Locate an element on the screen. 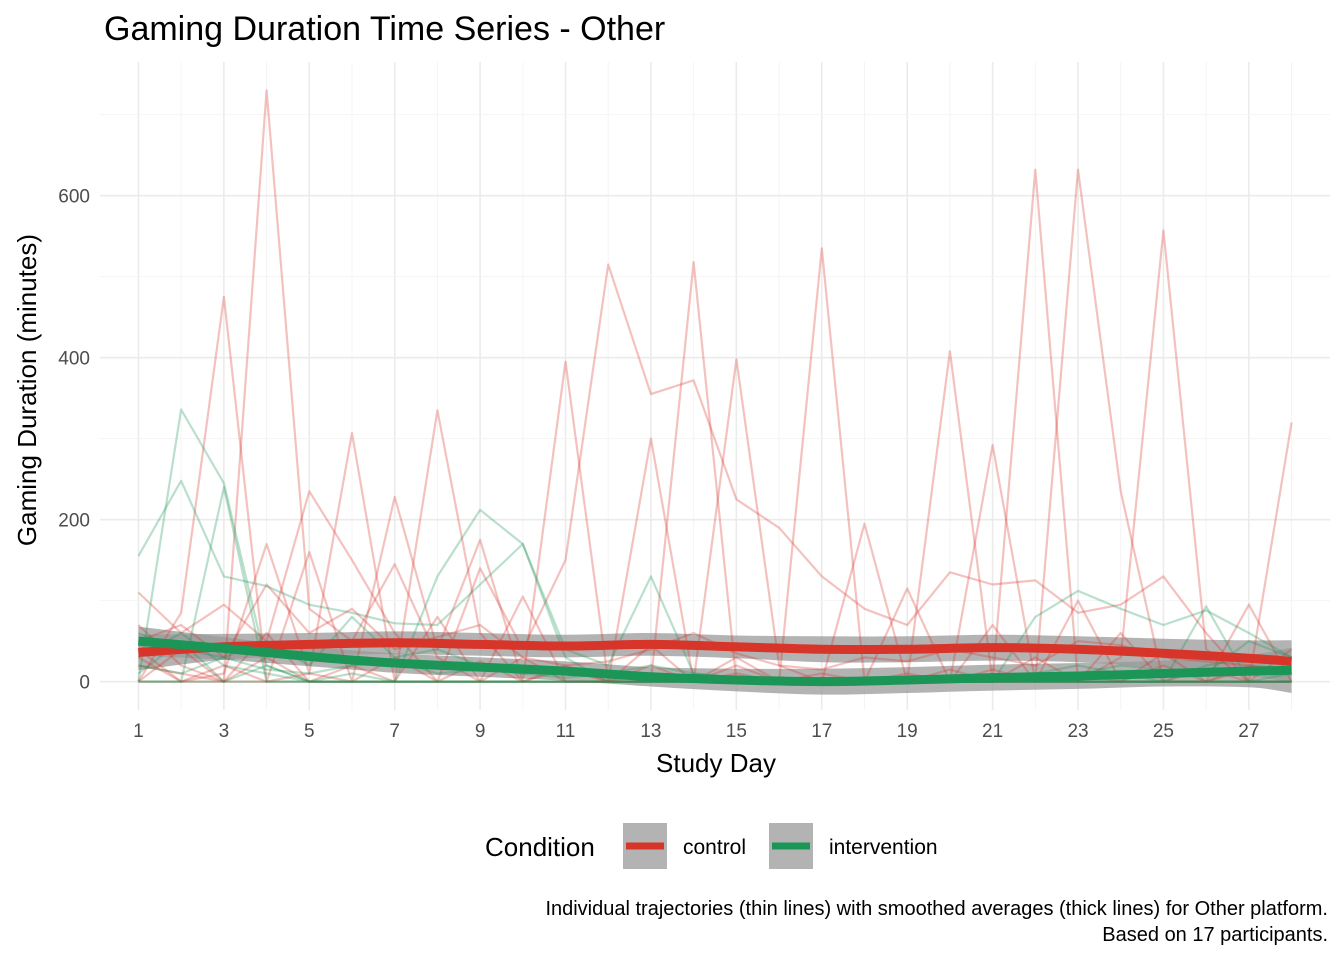 This screenshot has height=960, width=1344. x-axis-ticks: 1 3 5 7 9 11 13 15 17 19 21 23 25 27 is located at coordinates (696, 731).